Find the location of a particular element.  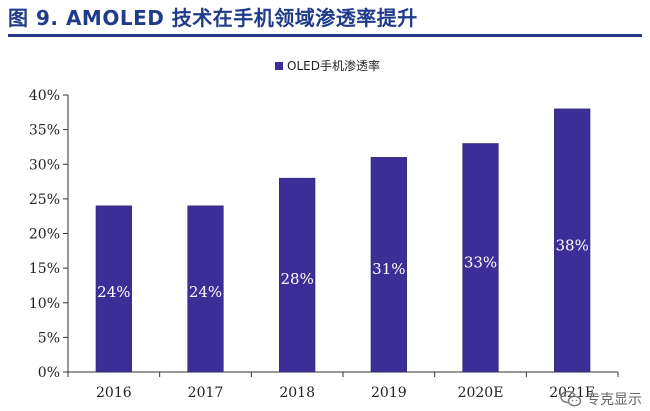

x-tick-label: 2017 is located at coordinates (206, 393).